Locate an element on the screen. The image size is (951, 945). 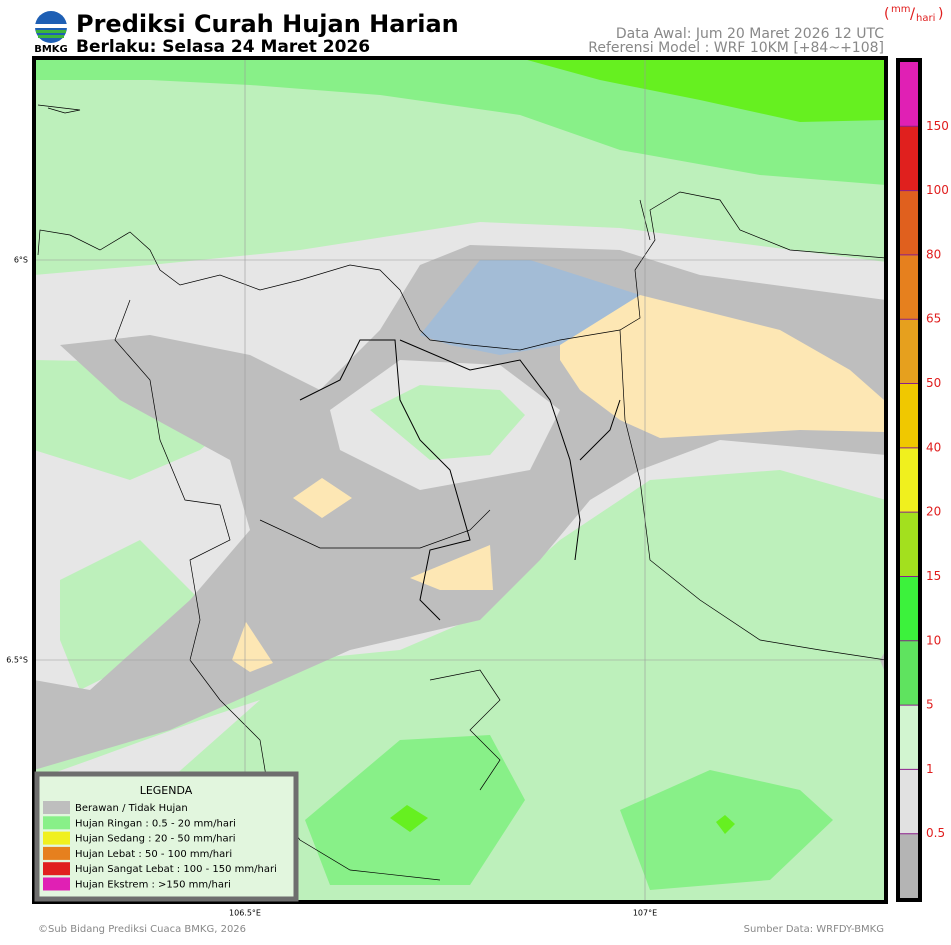
colorbar-tick-label: 20 is located at coordinates (933, 512).